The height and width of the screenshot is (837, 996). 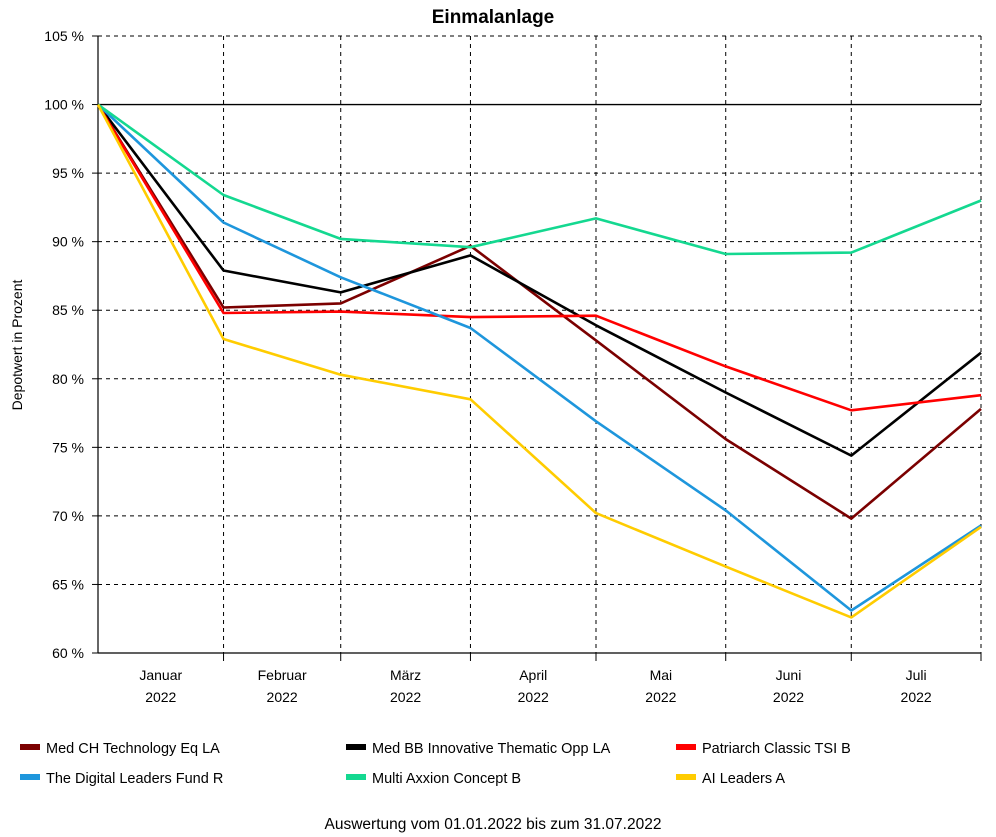 I want to click on x-tick-label-month: Juli, so click(x=916, y=675).